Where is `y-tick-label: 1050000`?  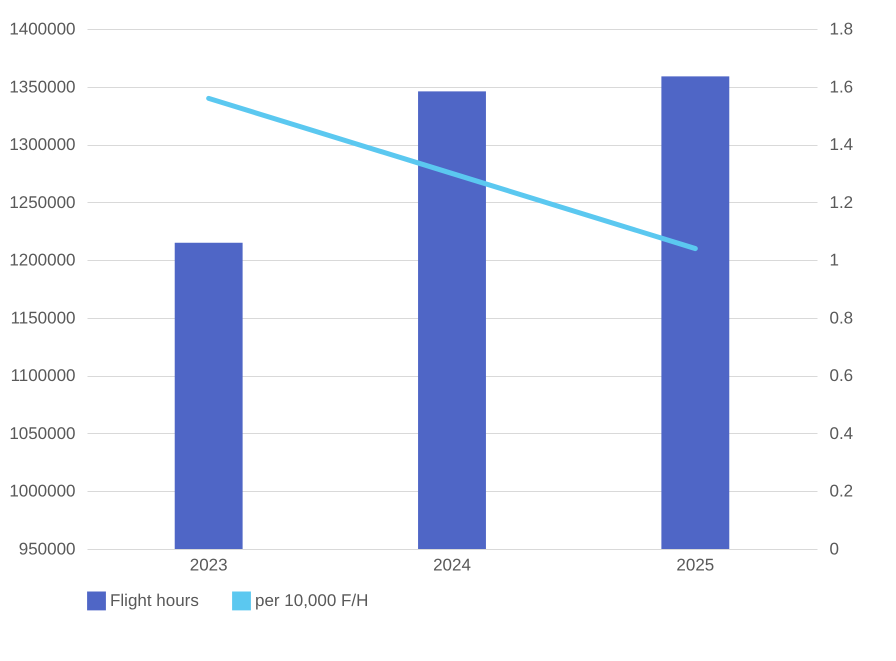 y-tick-label: 1050000 is located at coordinates (42, 433).